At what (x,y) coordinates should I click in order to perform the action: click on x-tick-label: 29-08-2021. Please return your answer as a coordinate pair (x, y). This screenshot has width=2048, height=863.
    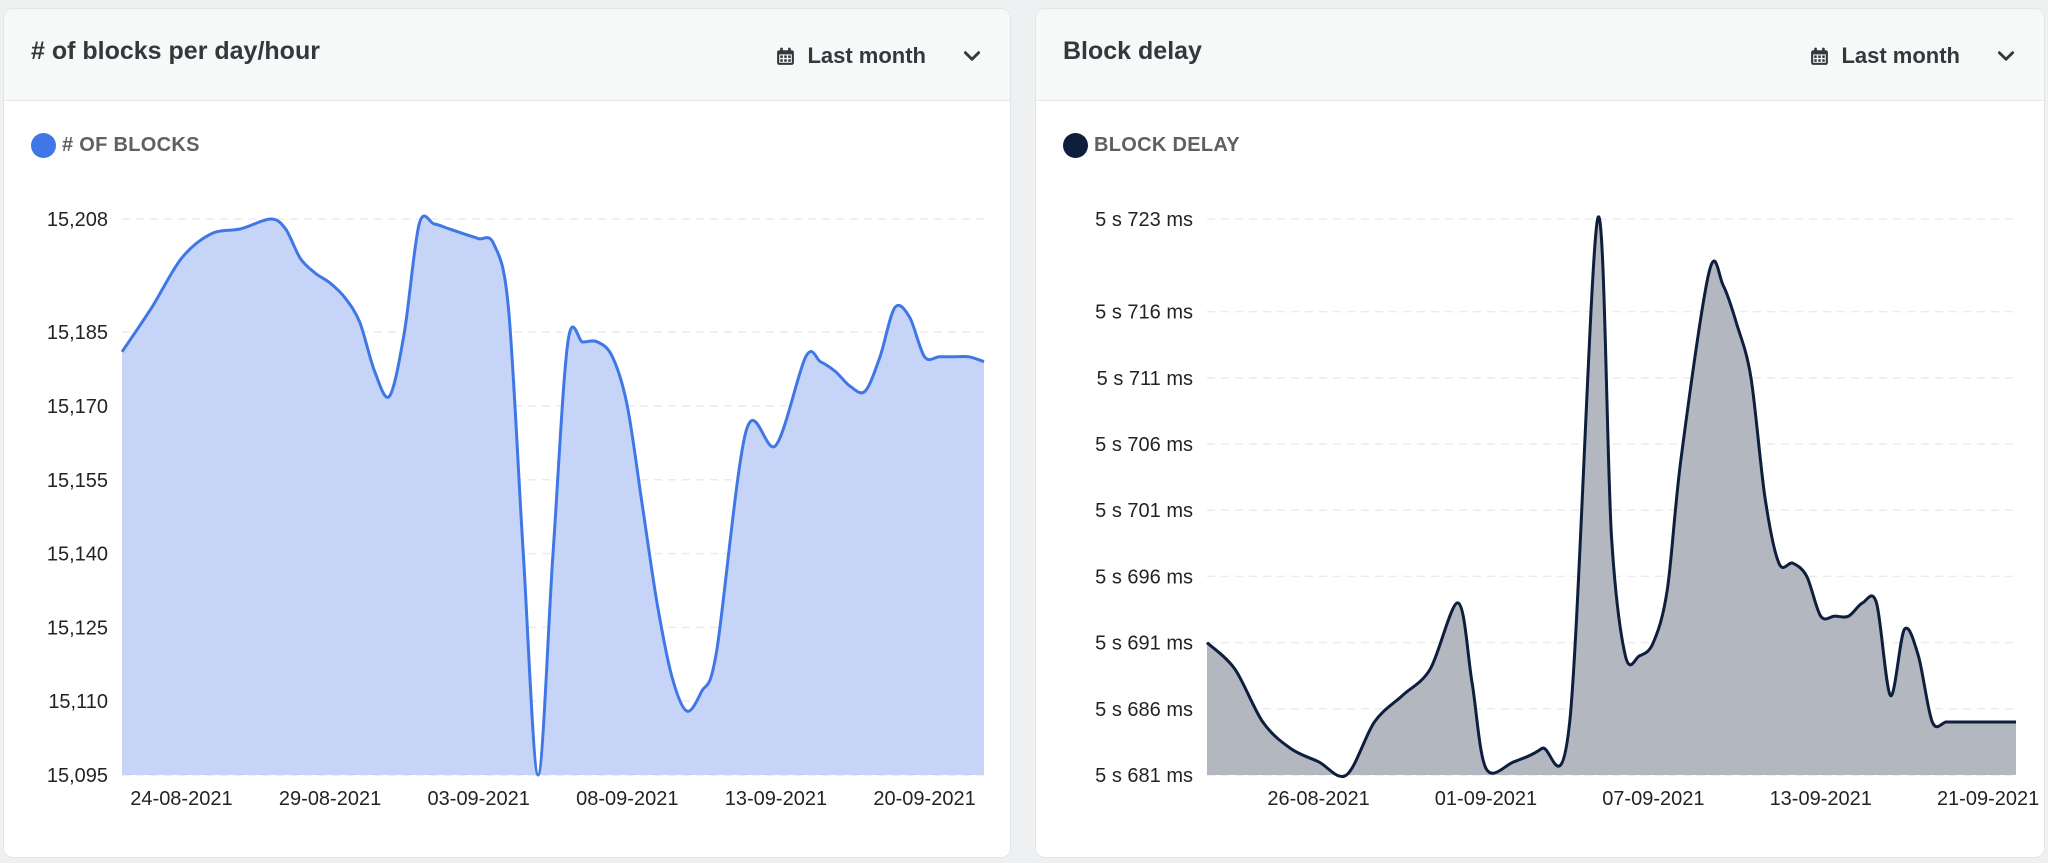
    Looking at the image, I should click on (330, 799).